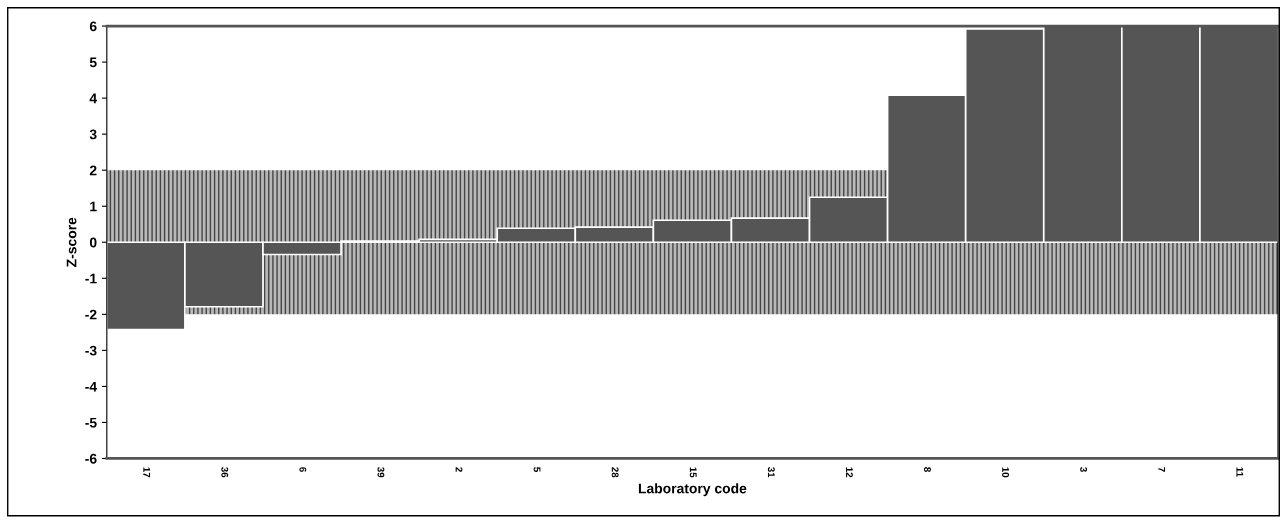 This screenshot has height=521, width=1287. What do you see at coordinates (1005, 472) in the screenshot?
I see `x-tick-label: 10` at bounding box center [1005, 472].